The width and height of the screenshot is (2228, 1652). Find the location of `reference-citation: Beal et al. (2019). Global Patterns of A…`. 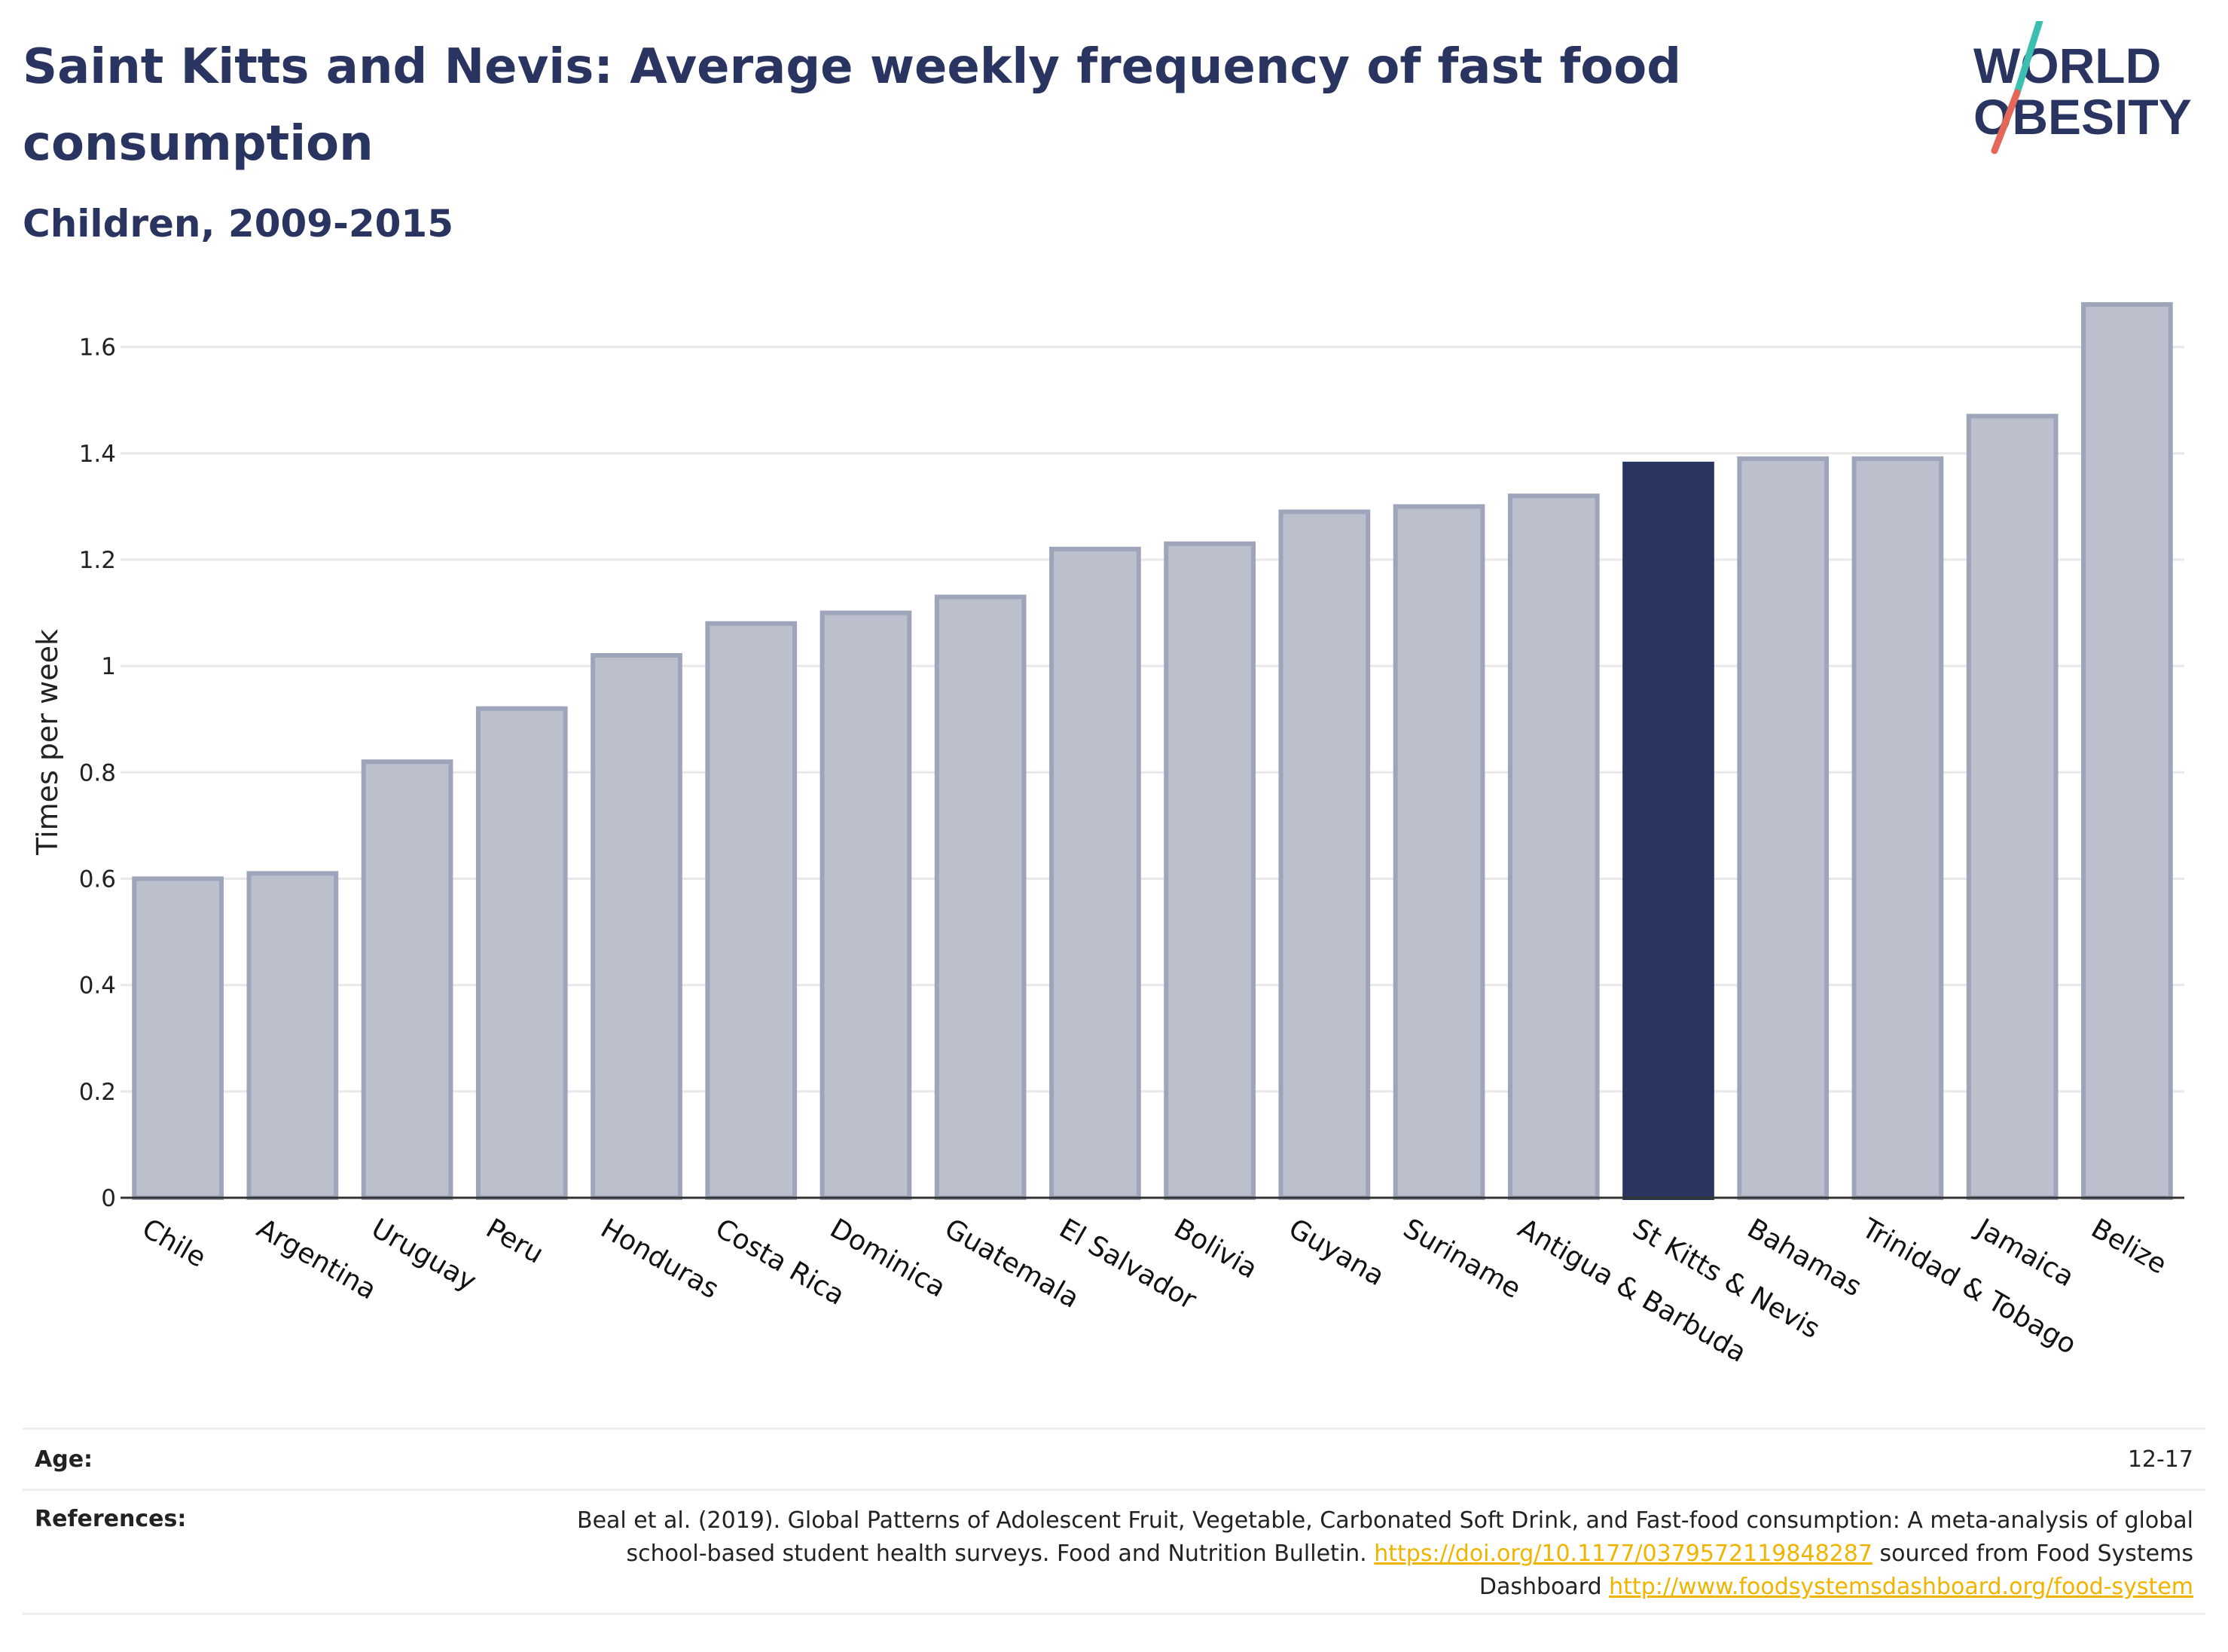

reference-citation: Beal et al. (2019). Global Patterns of A… is located at coordinates (1384, 1537).